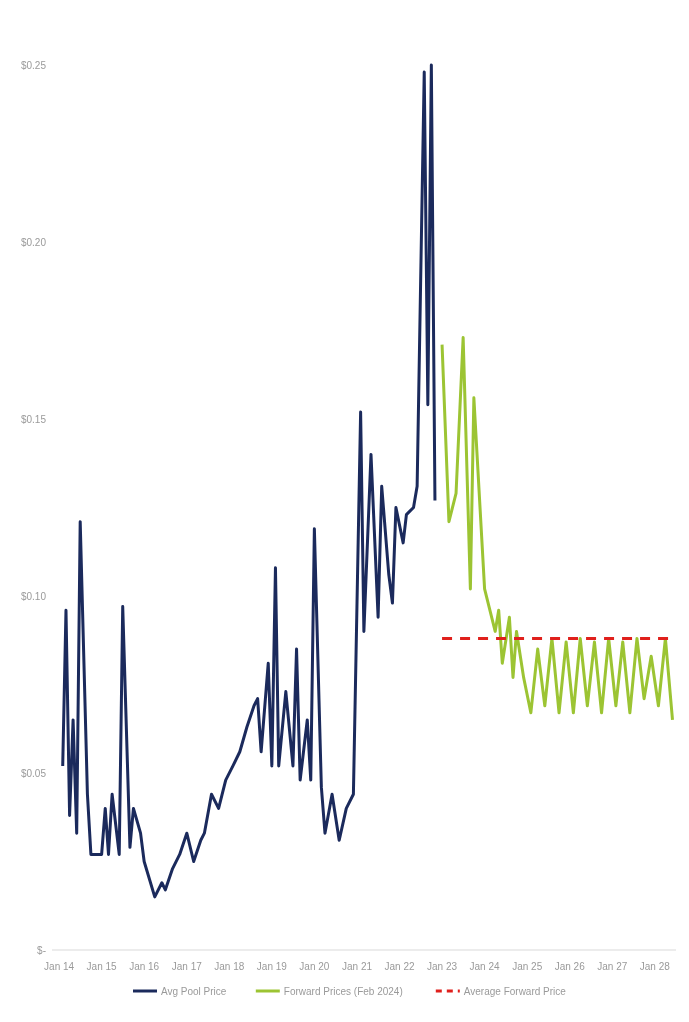 This screenshot has height=1022, width=689. I want to click on x-tick-label: Jan 14, so click(59, 966).